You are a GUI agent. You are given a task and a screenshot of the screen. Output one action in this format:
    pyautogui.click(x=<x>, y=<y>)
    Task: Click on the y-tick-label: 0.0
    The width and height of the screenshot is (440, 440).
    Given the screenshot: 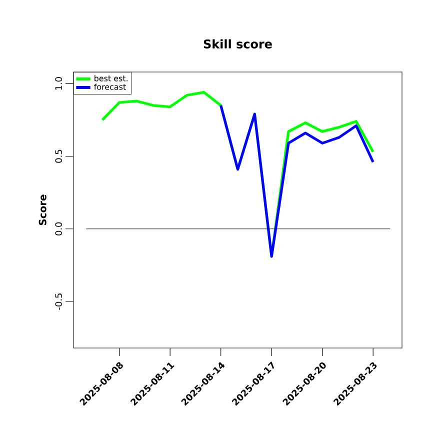 What is the action you would take?
    pyautogui.click(x=58, y=229)
    